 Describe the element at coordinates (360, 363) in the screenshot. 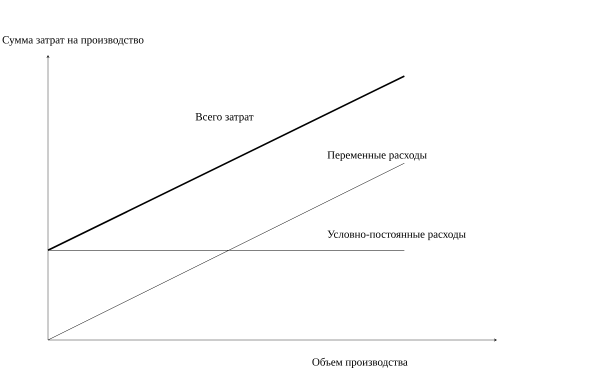

I see `x-axis-title: Объем производства` at that location.